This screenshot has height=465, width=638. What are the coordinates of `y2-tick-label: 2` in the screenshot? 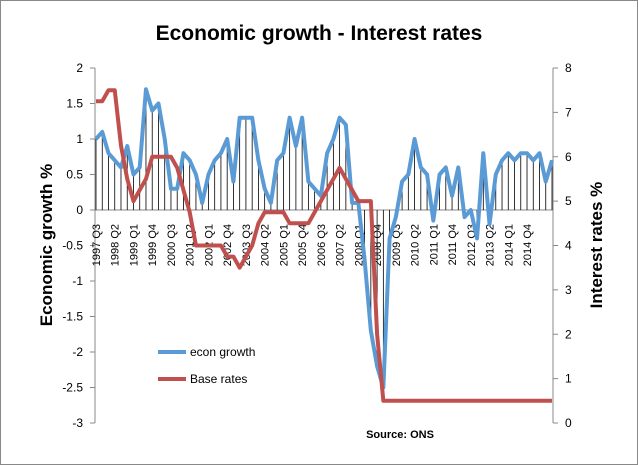 It's located at (568, 334).